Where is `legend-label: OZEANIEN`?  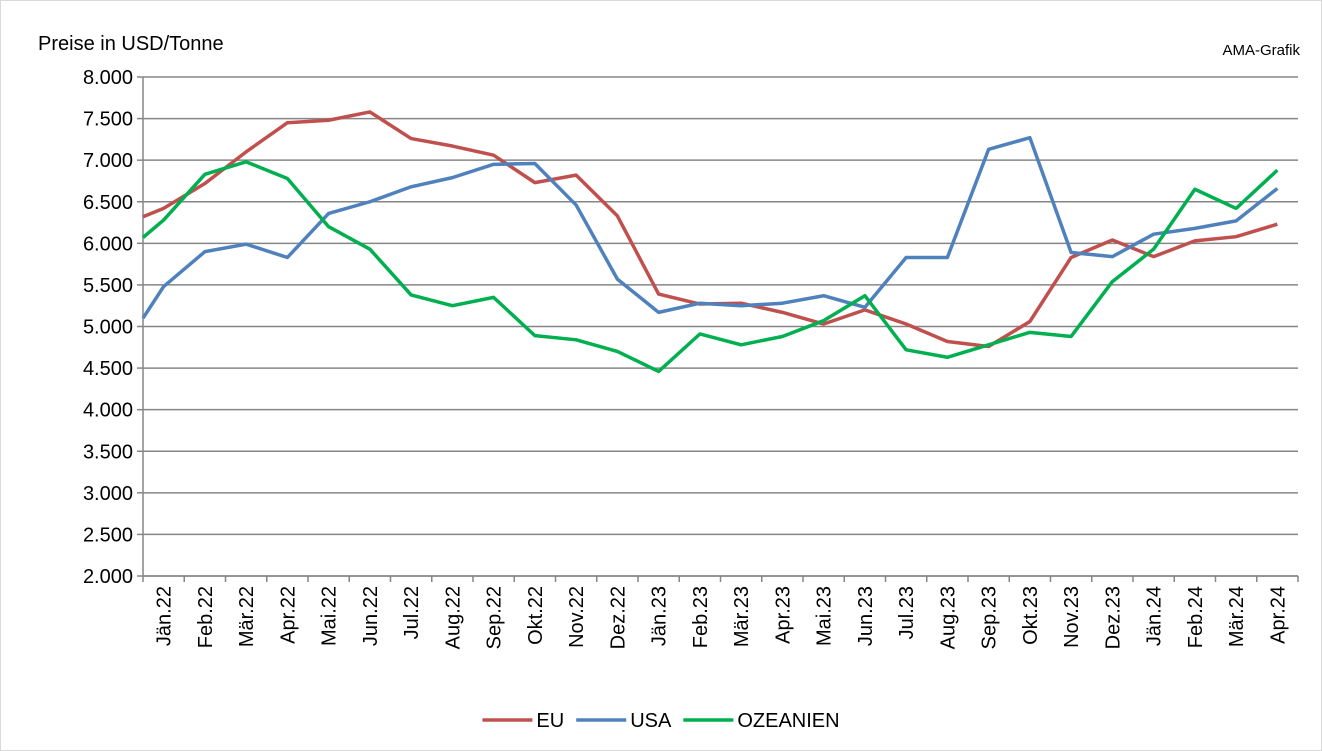 legend-label: OZEANIEN is located at coordinates (788, 721).